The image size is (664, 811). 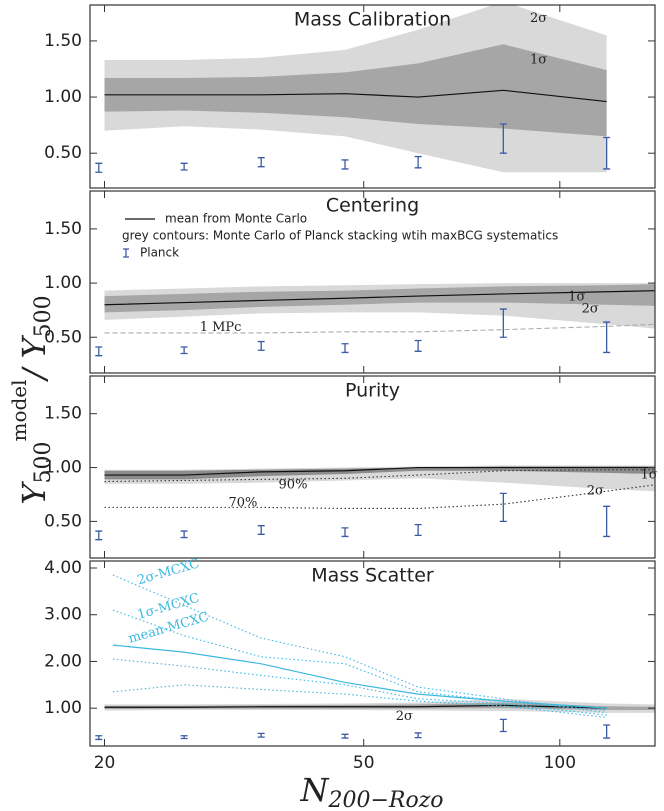 What do you see at coordinates (236, 219) in the screenshot?
I see `legend-label: mean from Monte Carlo` at bounding box center [236, 219].